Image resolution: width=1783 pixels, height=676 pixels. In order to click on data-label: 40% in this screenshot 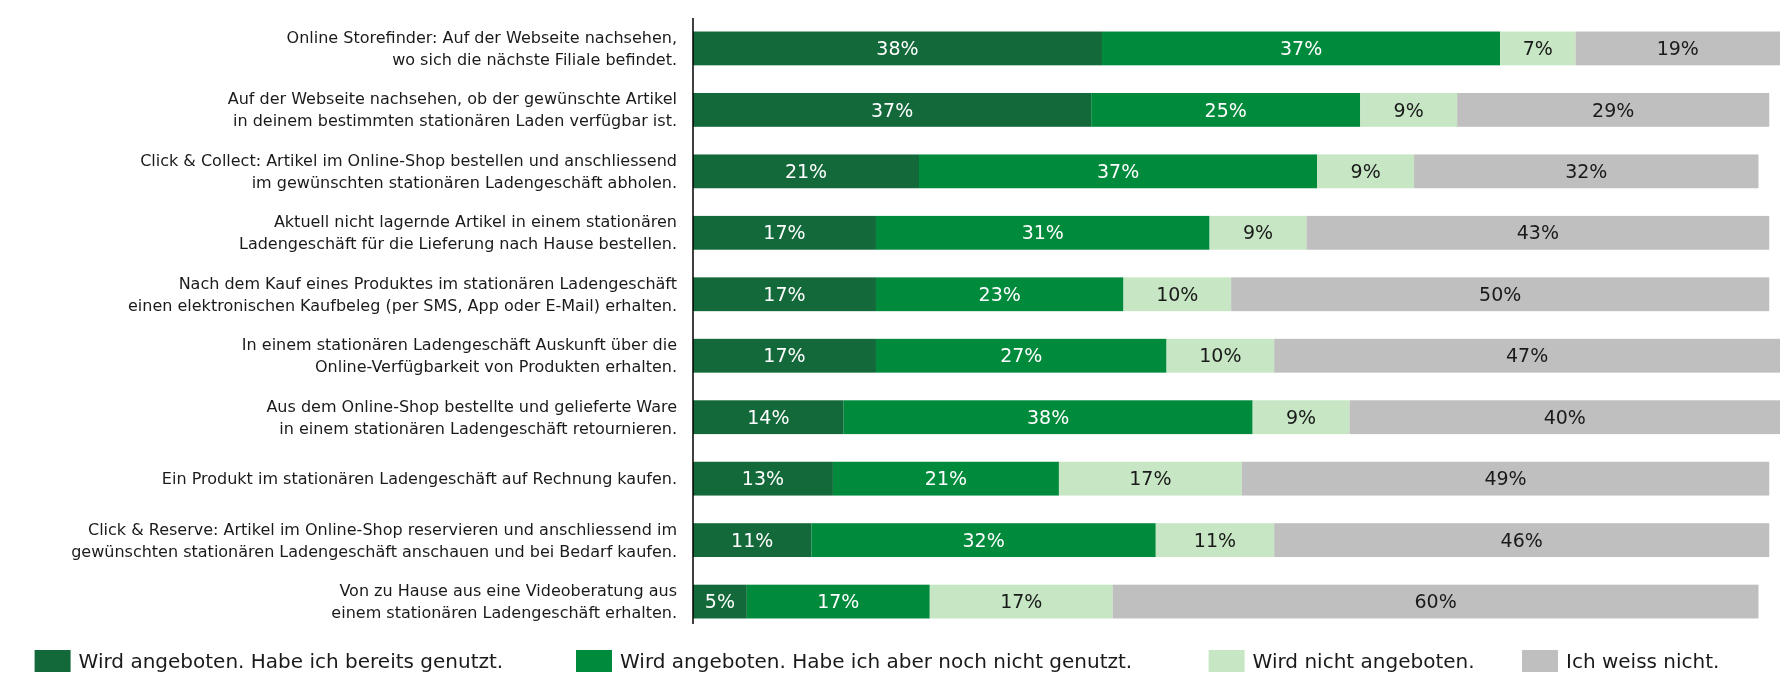, I will do `click(1564, 416)`.